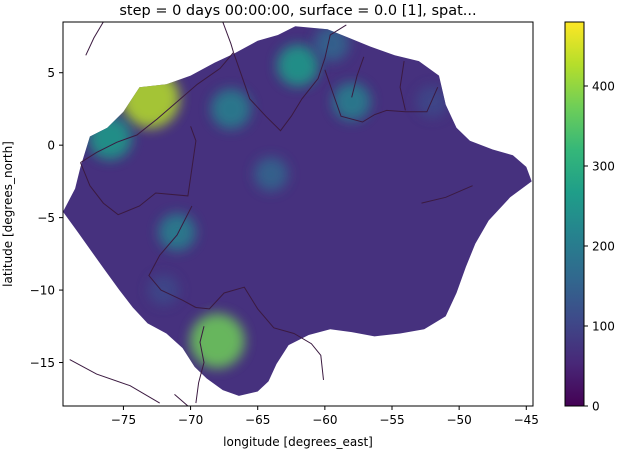 The height and width of the screenshot is (459, 625). I want to click on colorbar-tick-label: 0, so click(596, 407).